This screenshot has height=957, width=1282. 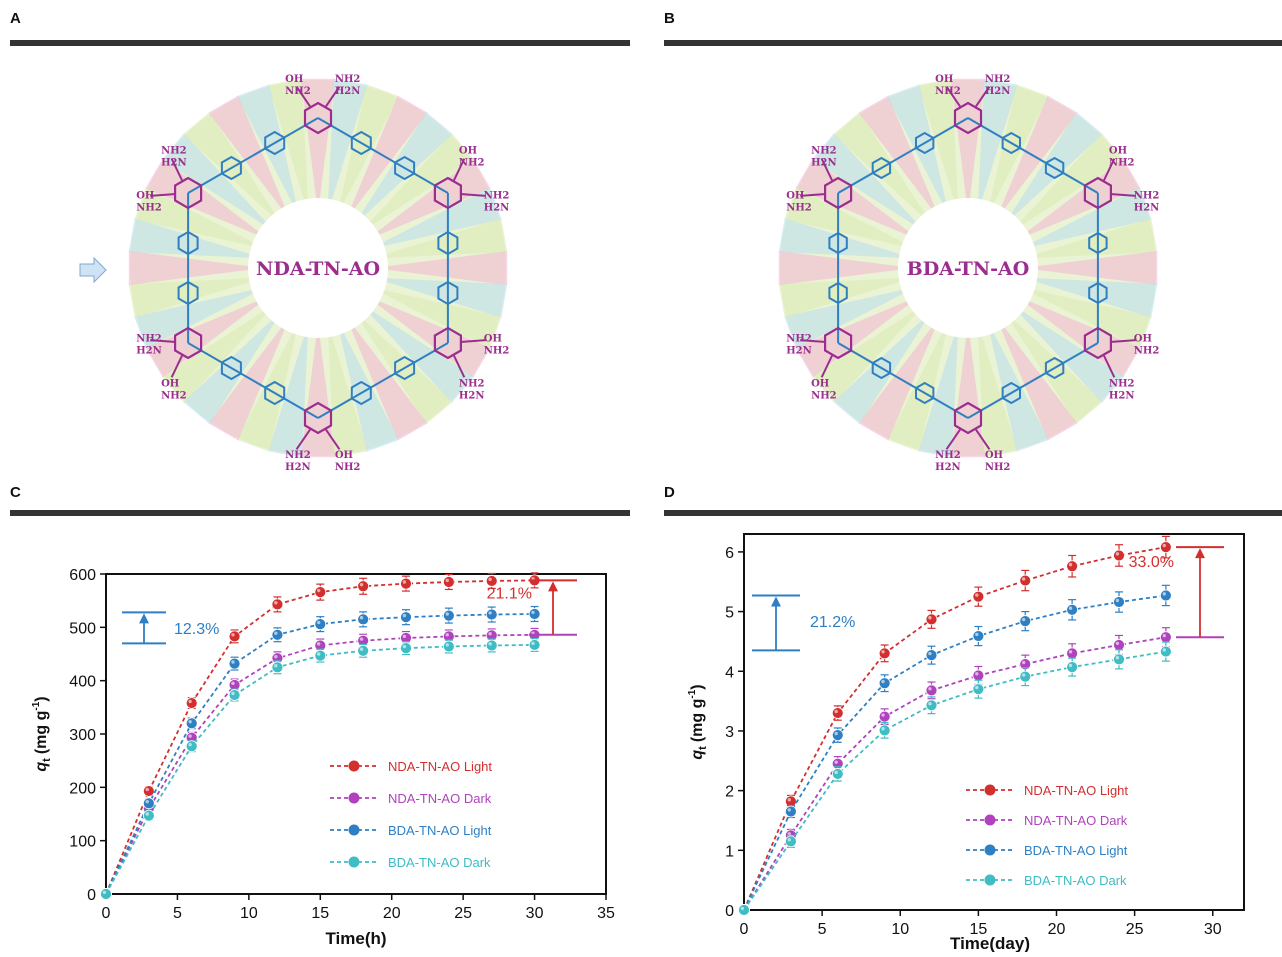 What do you see at coordinates (91, 895) in the screenshot?
I see `chart-0-ytick-label: 0` at bounding box center [91, 895].